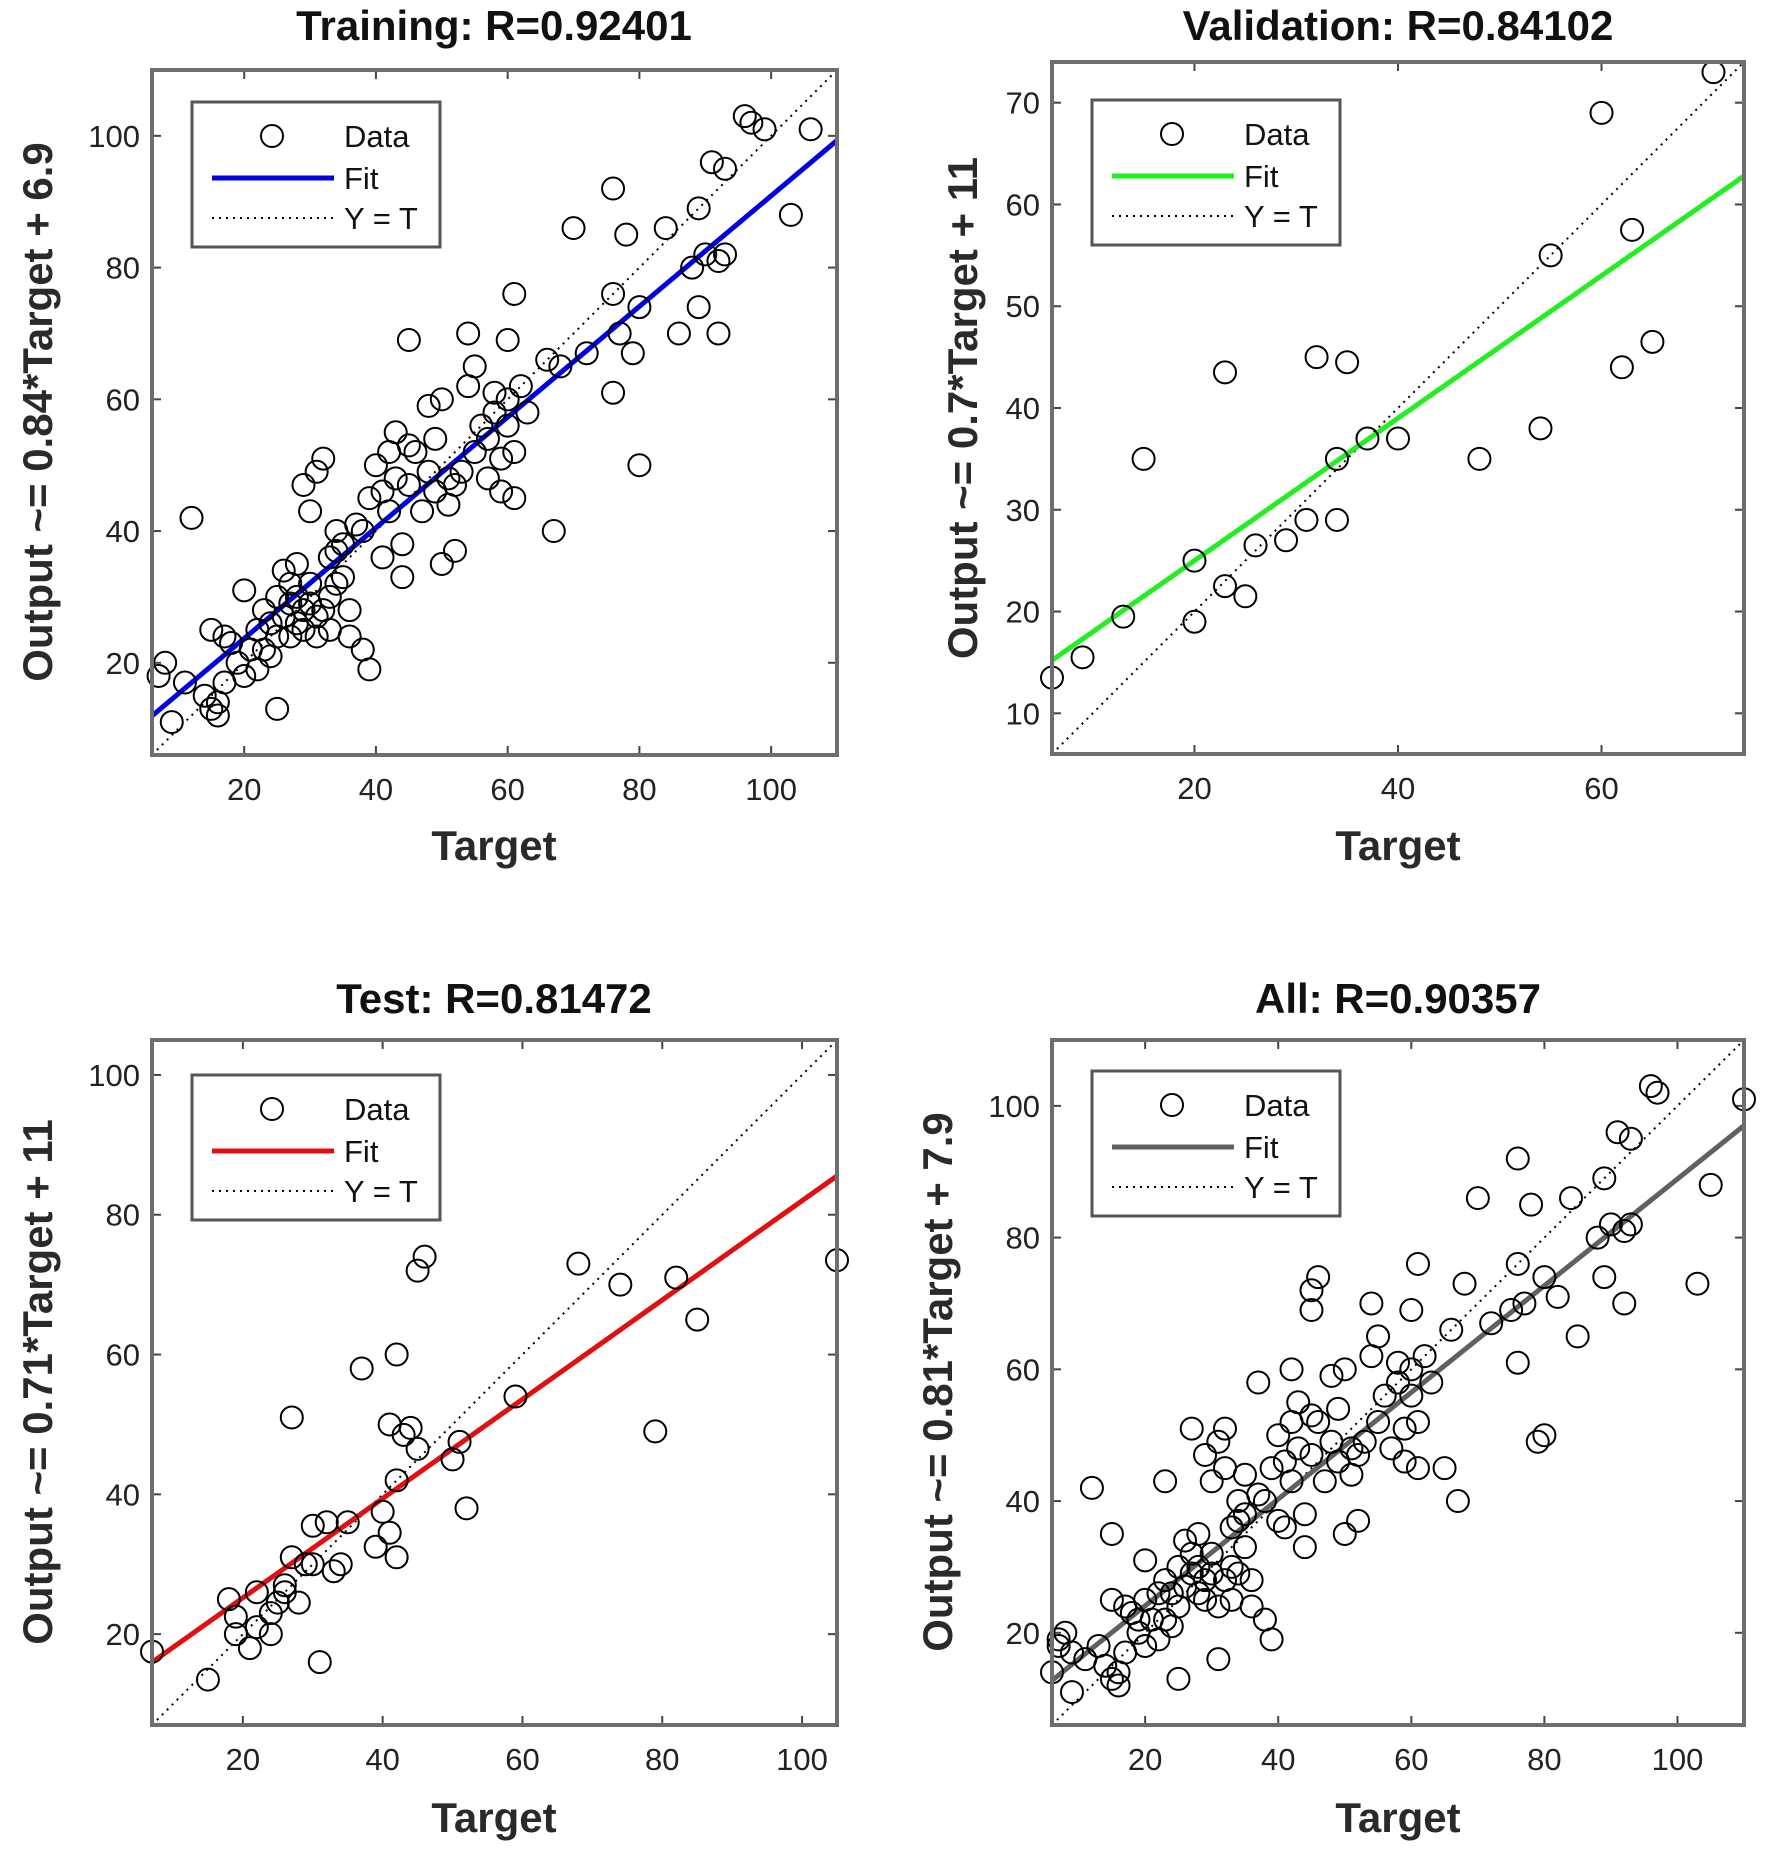 Image resolution: width=1765 pixels, height=1856 pixels. What do you see at coordinates (1023, 713) in the screenshot?
I see `y-tick-label: 10` at bounding box center [1023, 713].